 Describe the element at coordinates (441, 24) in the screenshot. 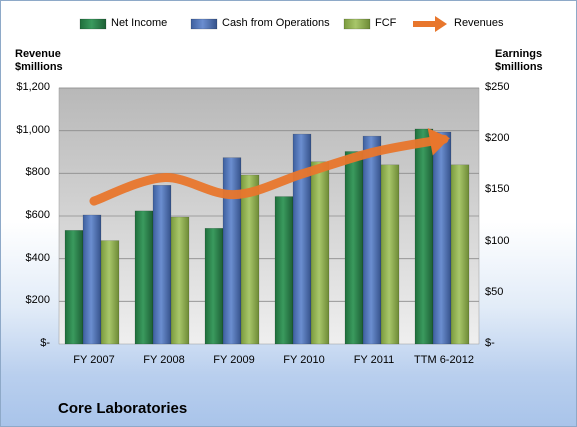

I see `legend-swatch-revenues-head` at that location.